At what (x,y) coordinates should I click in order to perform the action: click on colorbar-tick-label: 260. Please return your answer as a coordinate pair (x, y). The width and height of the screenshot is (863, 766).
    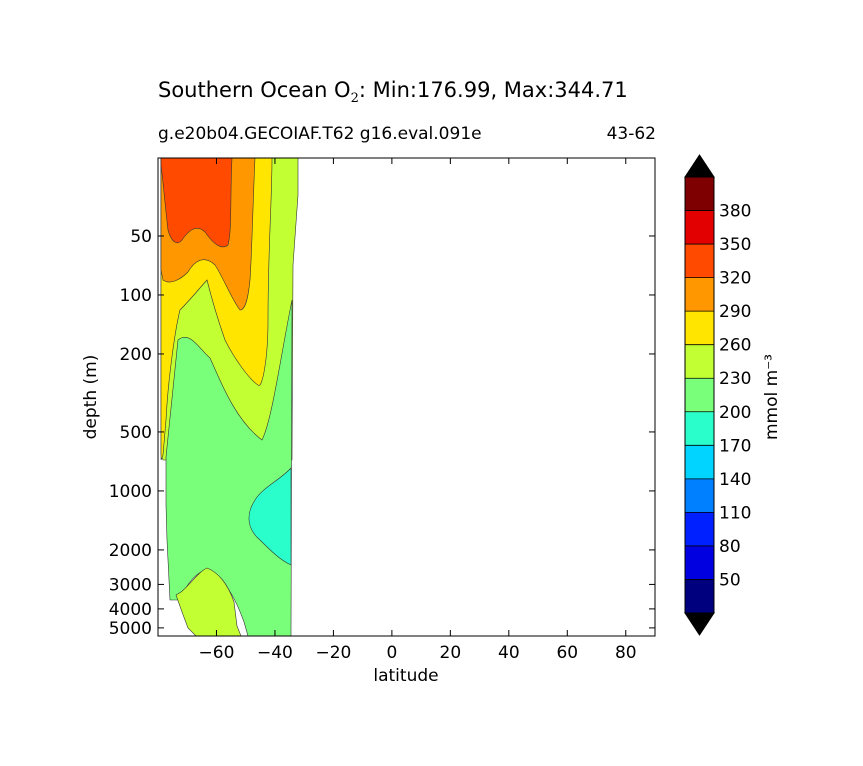
    Looking at the image, I should click on (735, 346).